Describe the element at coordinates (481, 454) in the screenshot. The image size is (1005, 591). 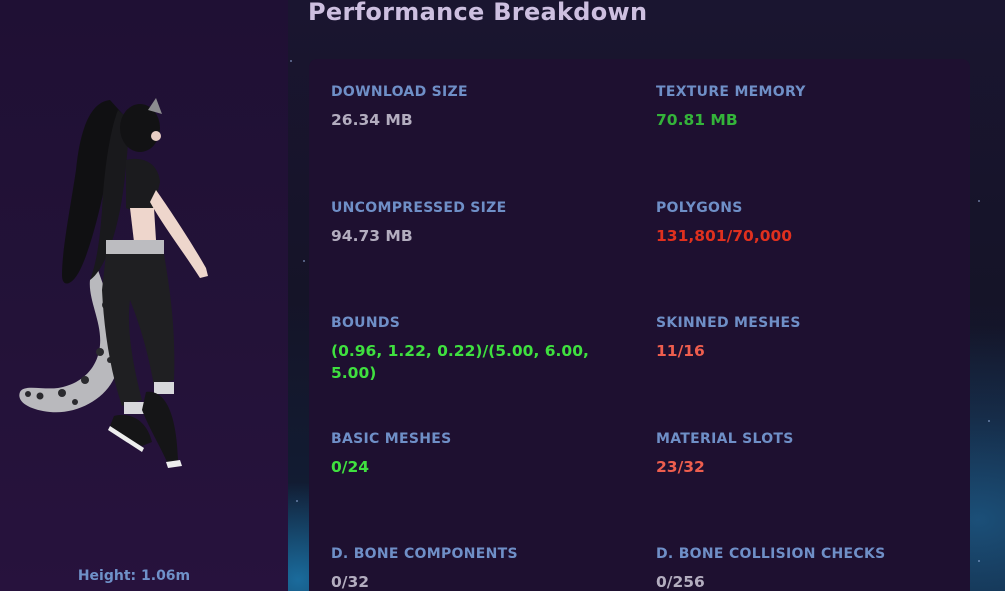
I see `stat-basic-meshes: BASIC MESHES 0/24` at that location.